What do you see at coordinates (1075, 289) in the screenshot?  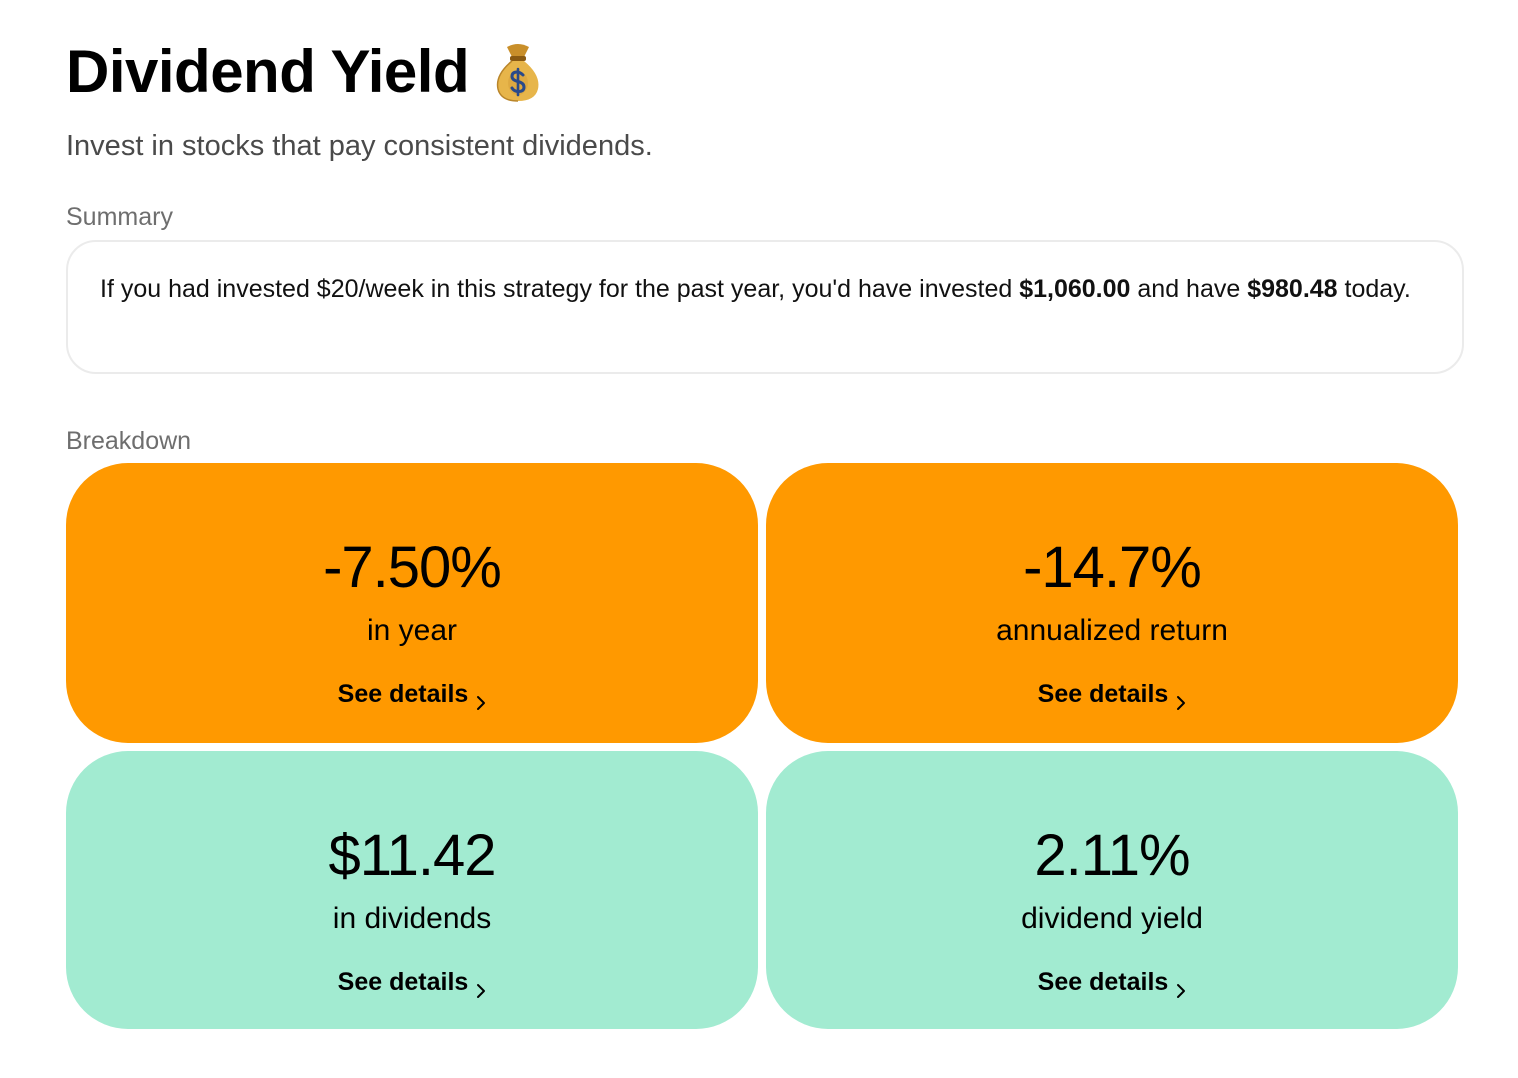 I see `summary-invested-amount: $1,060.00` at bounding box center [1075, 289].